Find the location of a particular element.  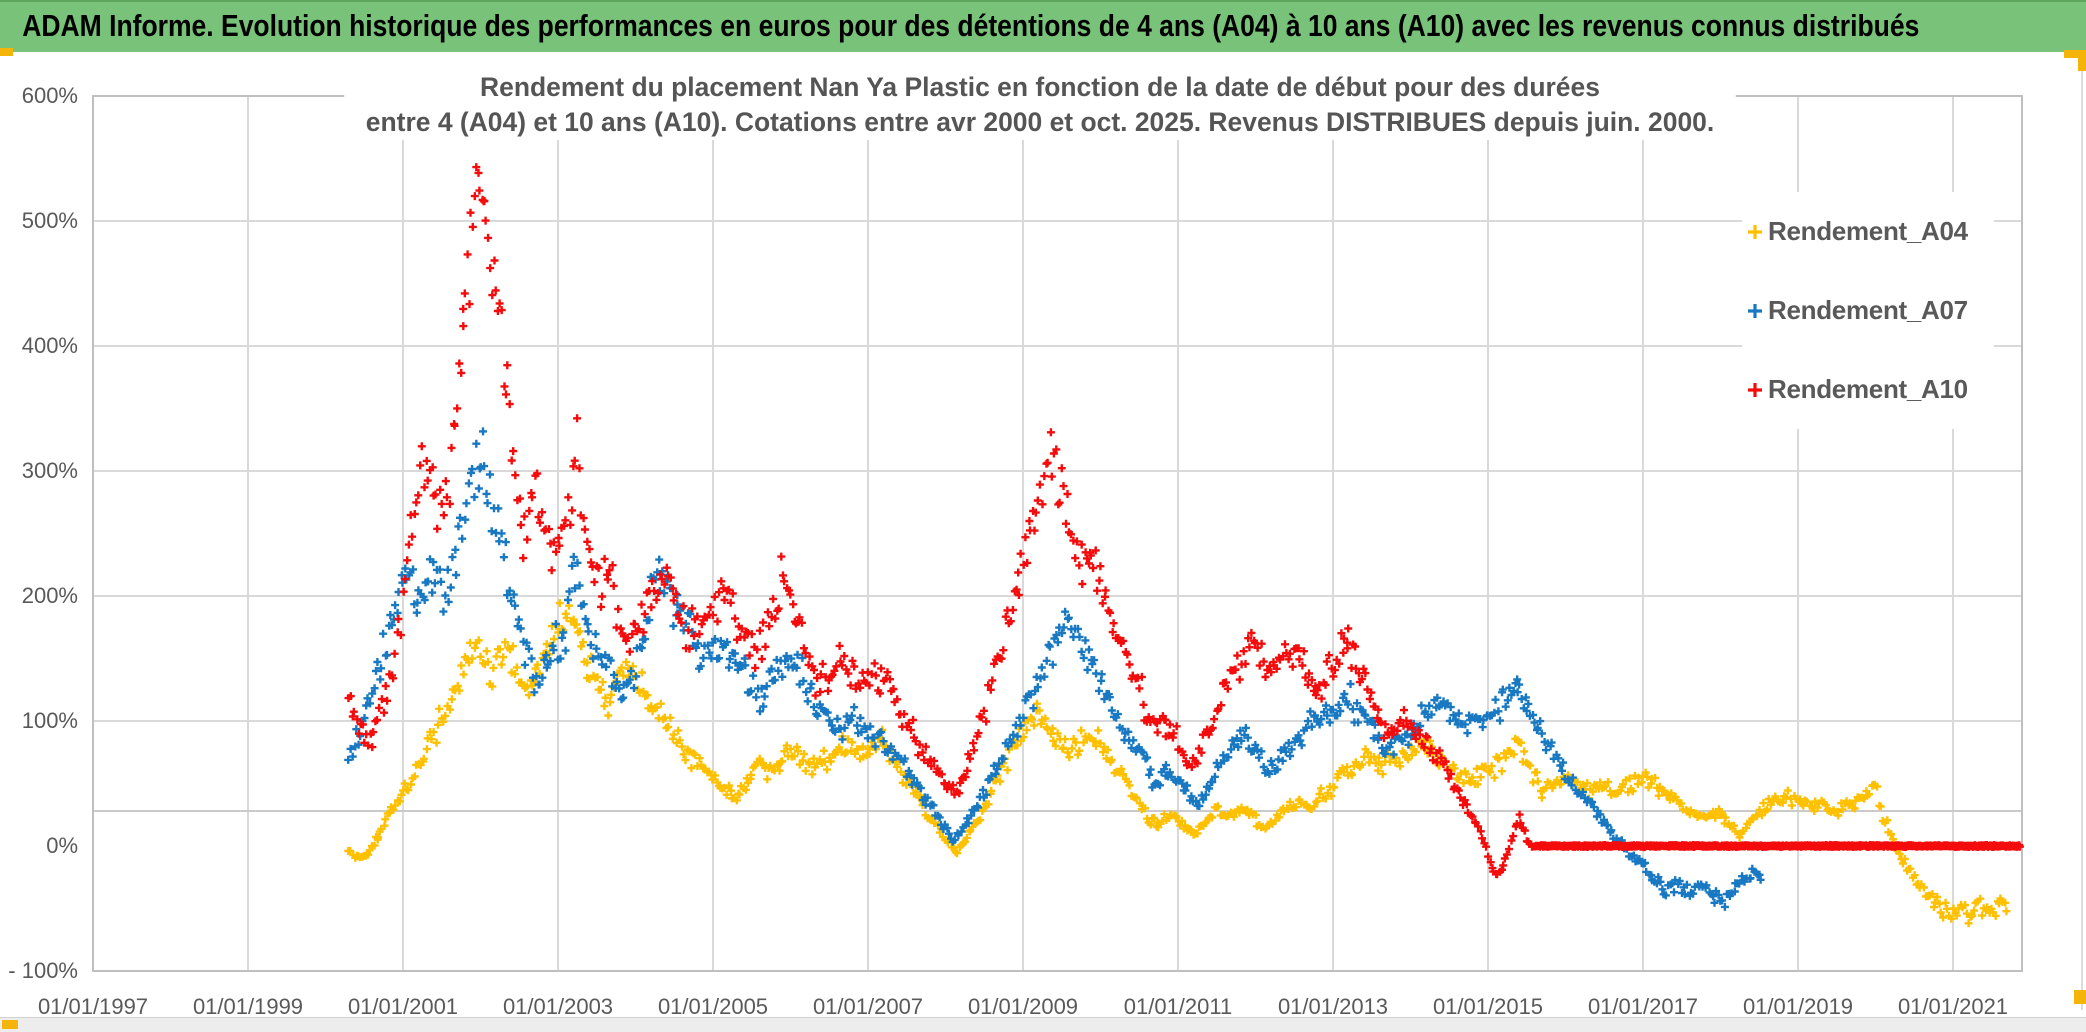

y-tick-label: 200% is located at coordinates (49, 595).